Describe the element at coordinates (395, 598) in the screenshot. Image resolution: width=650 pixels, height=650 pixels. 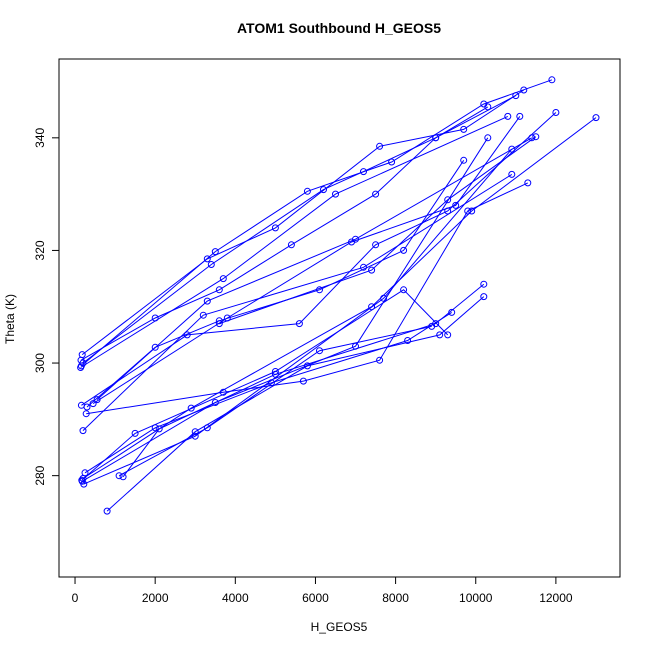
I see `x-tick-label: 8000` at that location.